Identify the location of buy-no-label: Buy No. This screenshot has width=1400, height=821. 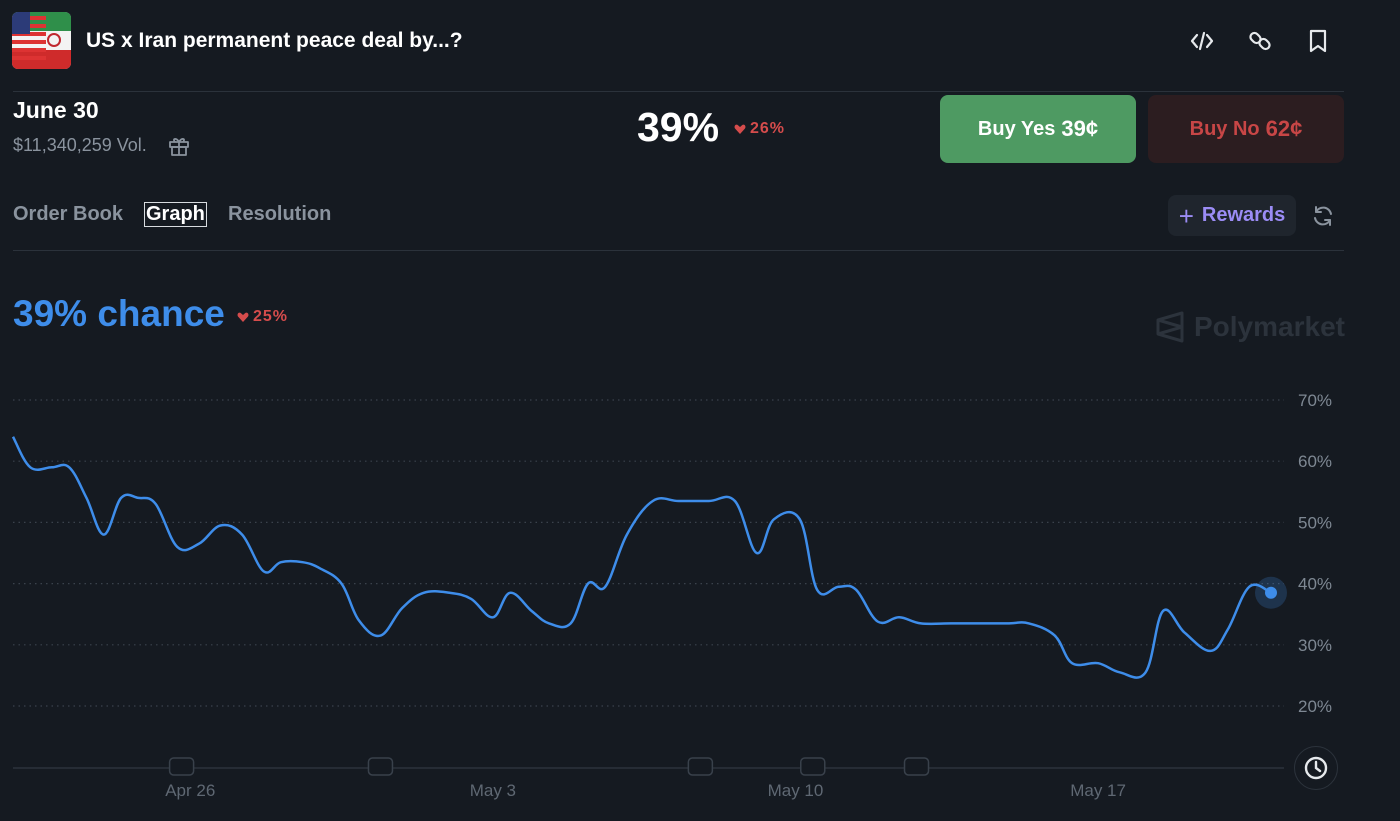
(1224, 128).